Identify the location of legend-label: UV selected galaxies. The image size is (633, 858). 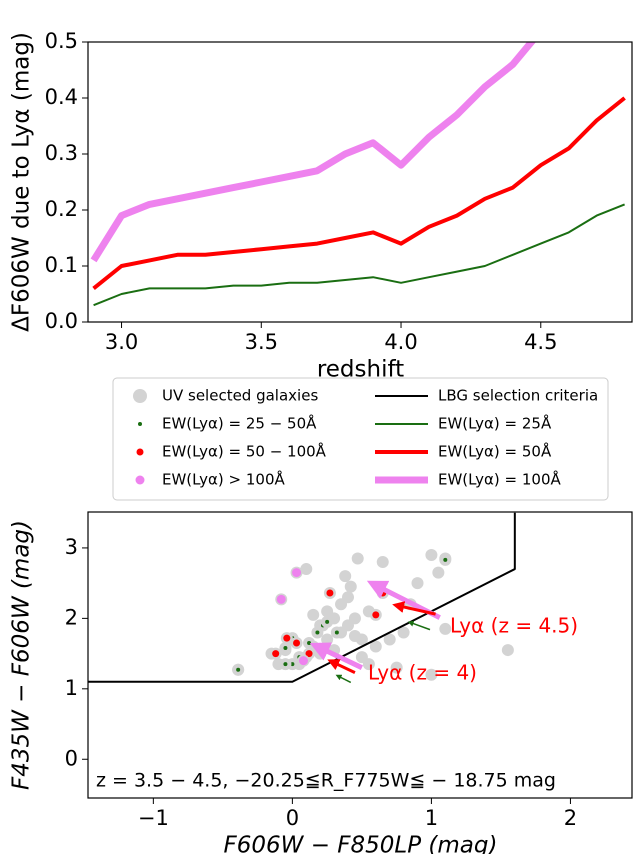
(240, 396).